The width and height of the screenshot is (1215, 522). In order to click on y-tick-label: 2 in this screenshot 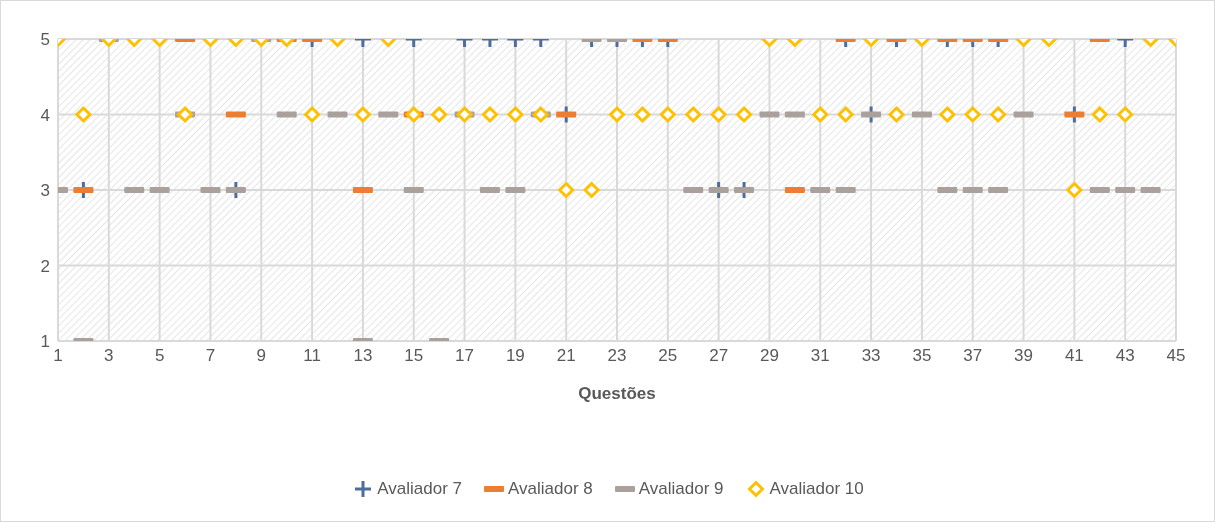, I will do `click(45, 266)`.